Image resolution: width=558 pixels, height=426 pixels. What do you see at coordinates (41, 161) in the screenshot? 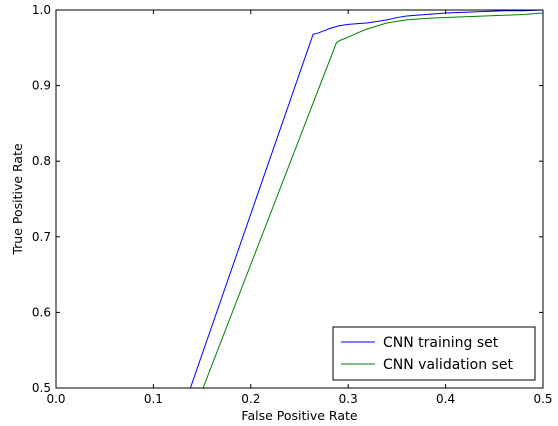
I see `y-tick-label: 0.8` at bounding box center [41, 161].